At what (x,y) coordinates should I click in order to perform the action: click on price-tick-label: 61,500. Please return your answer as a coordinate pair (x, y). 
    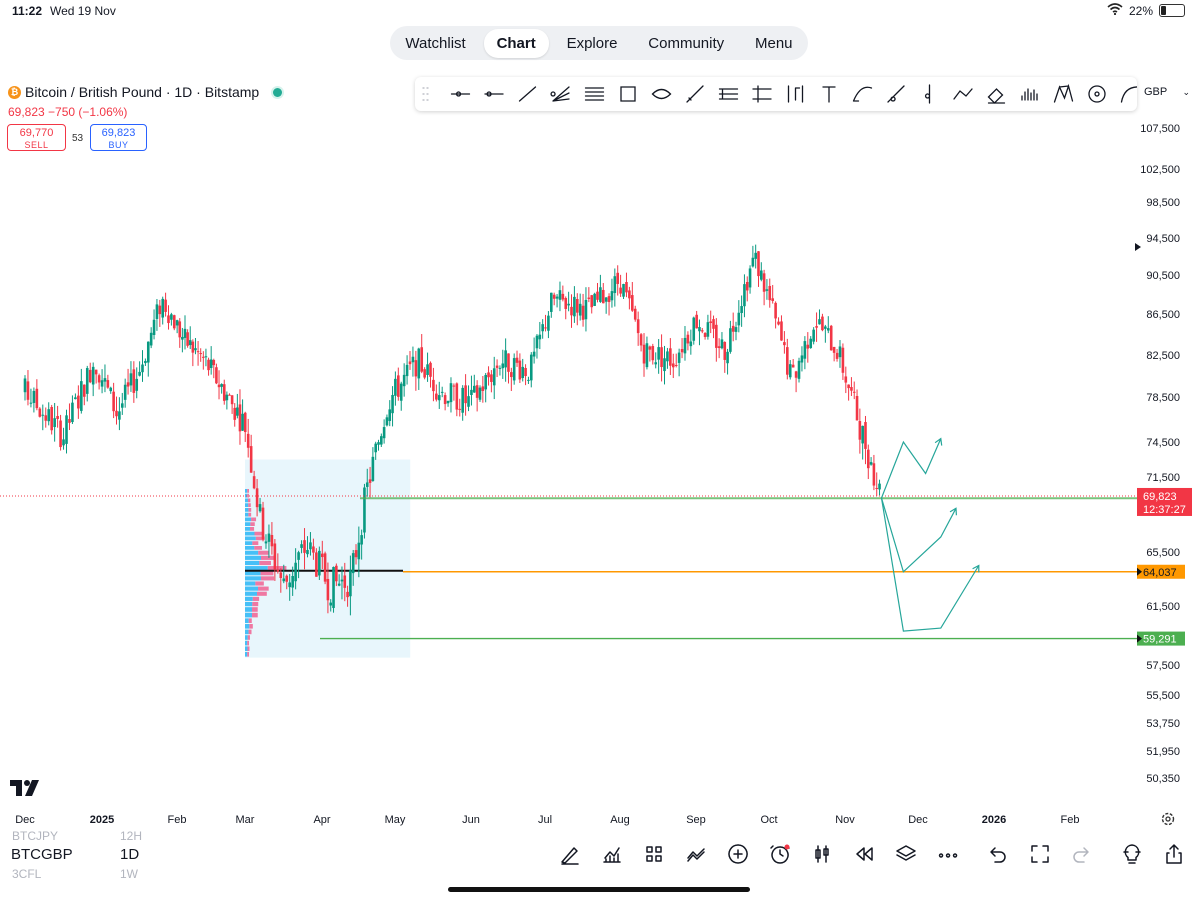
    Looking at the image, I should click on (1163, 607).